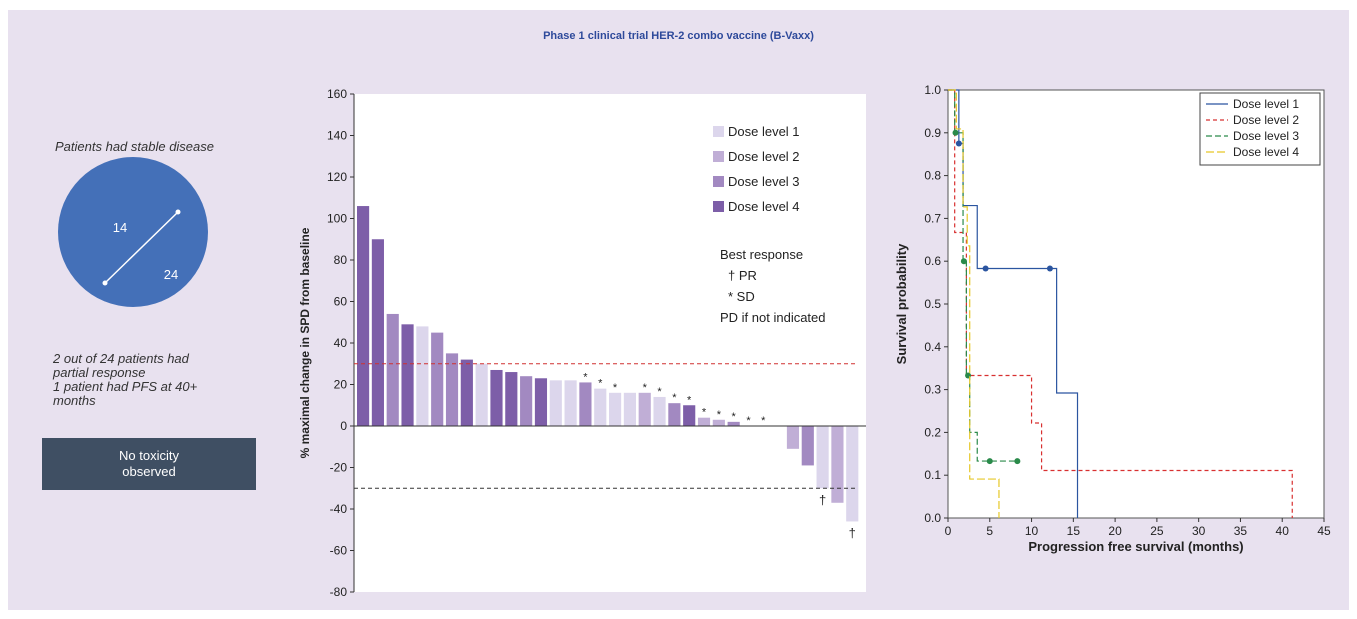 This screenshot has height=619, width=1357. I want to click on waterfall-y-tick-label: 20, so click(341, 385).